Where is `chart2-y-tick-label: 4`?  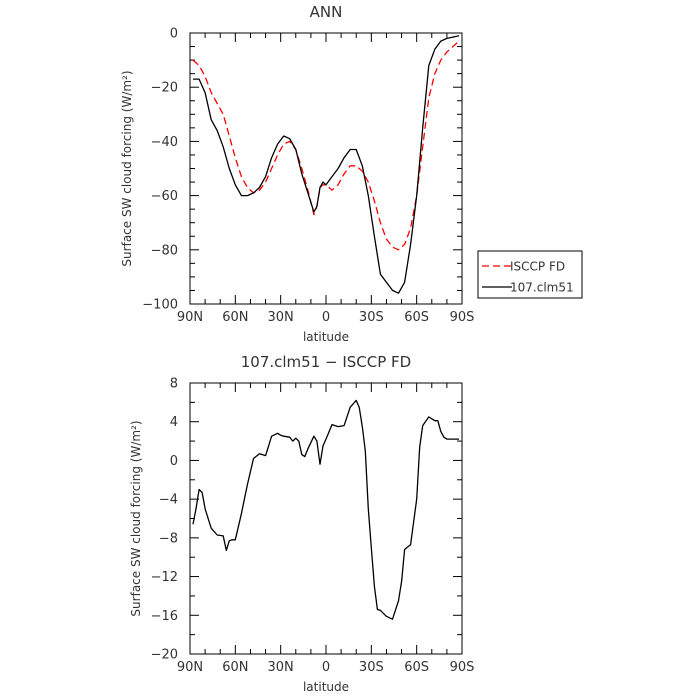 chart2-y-tick-label: 4 is located at coordinates (174, 422).